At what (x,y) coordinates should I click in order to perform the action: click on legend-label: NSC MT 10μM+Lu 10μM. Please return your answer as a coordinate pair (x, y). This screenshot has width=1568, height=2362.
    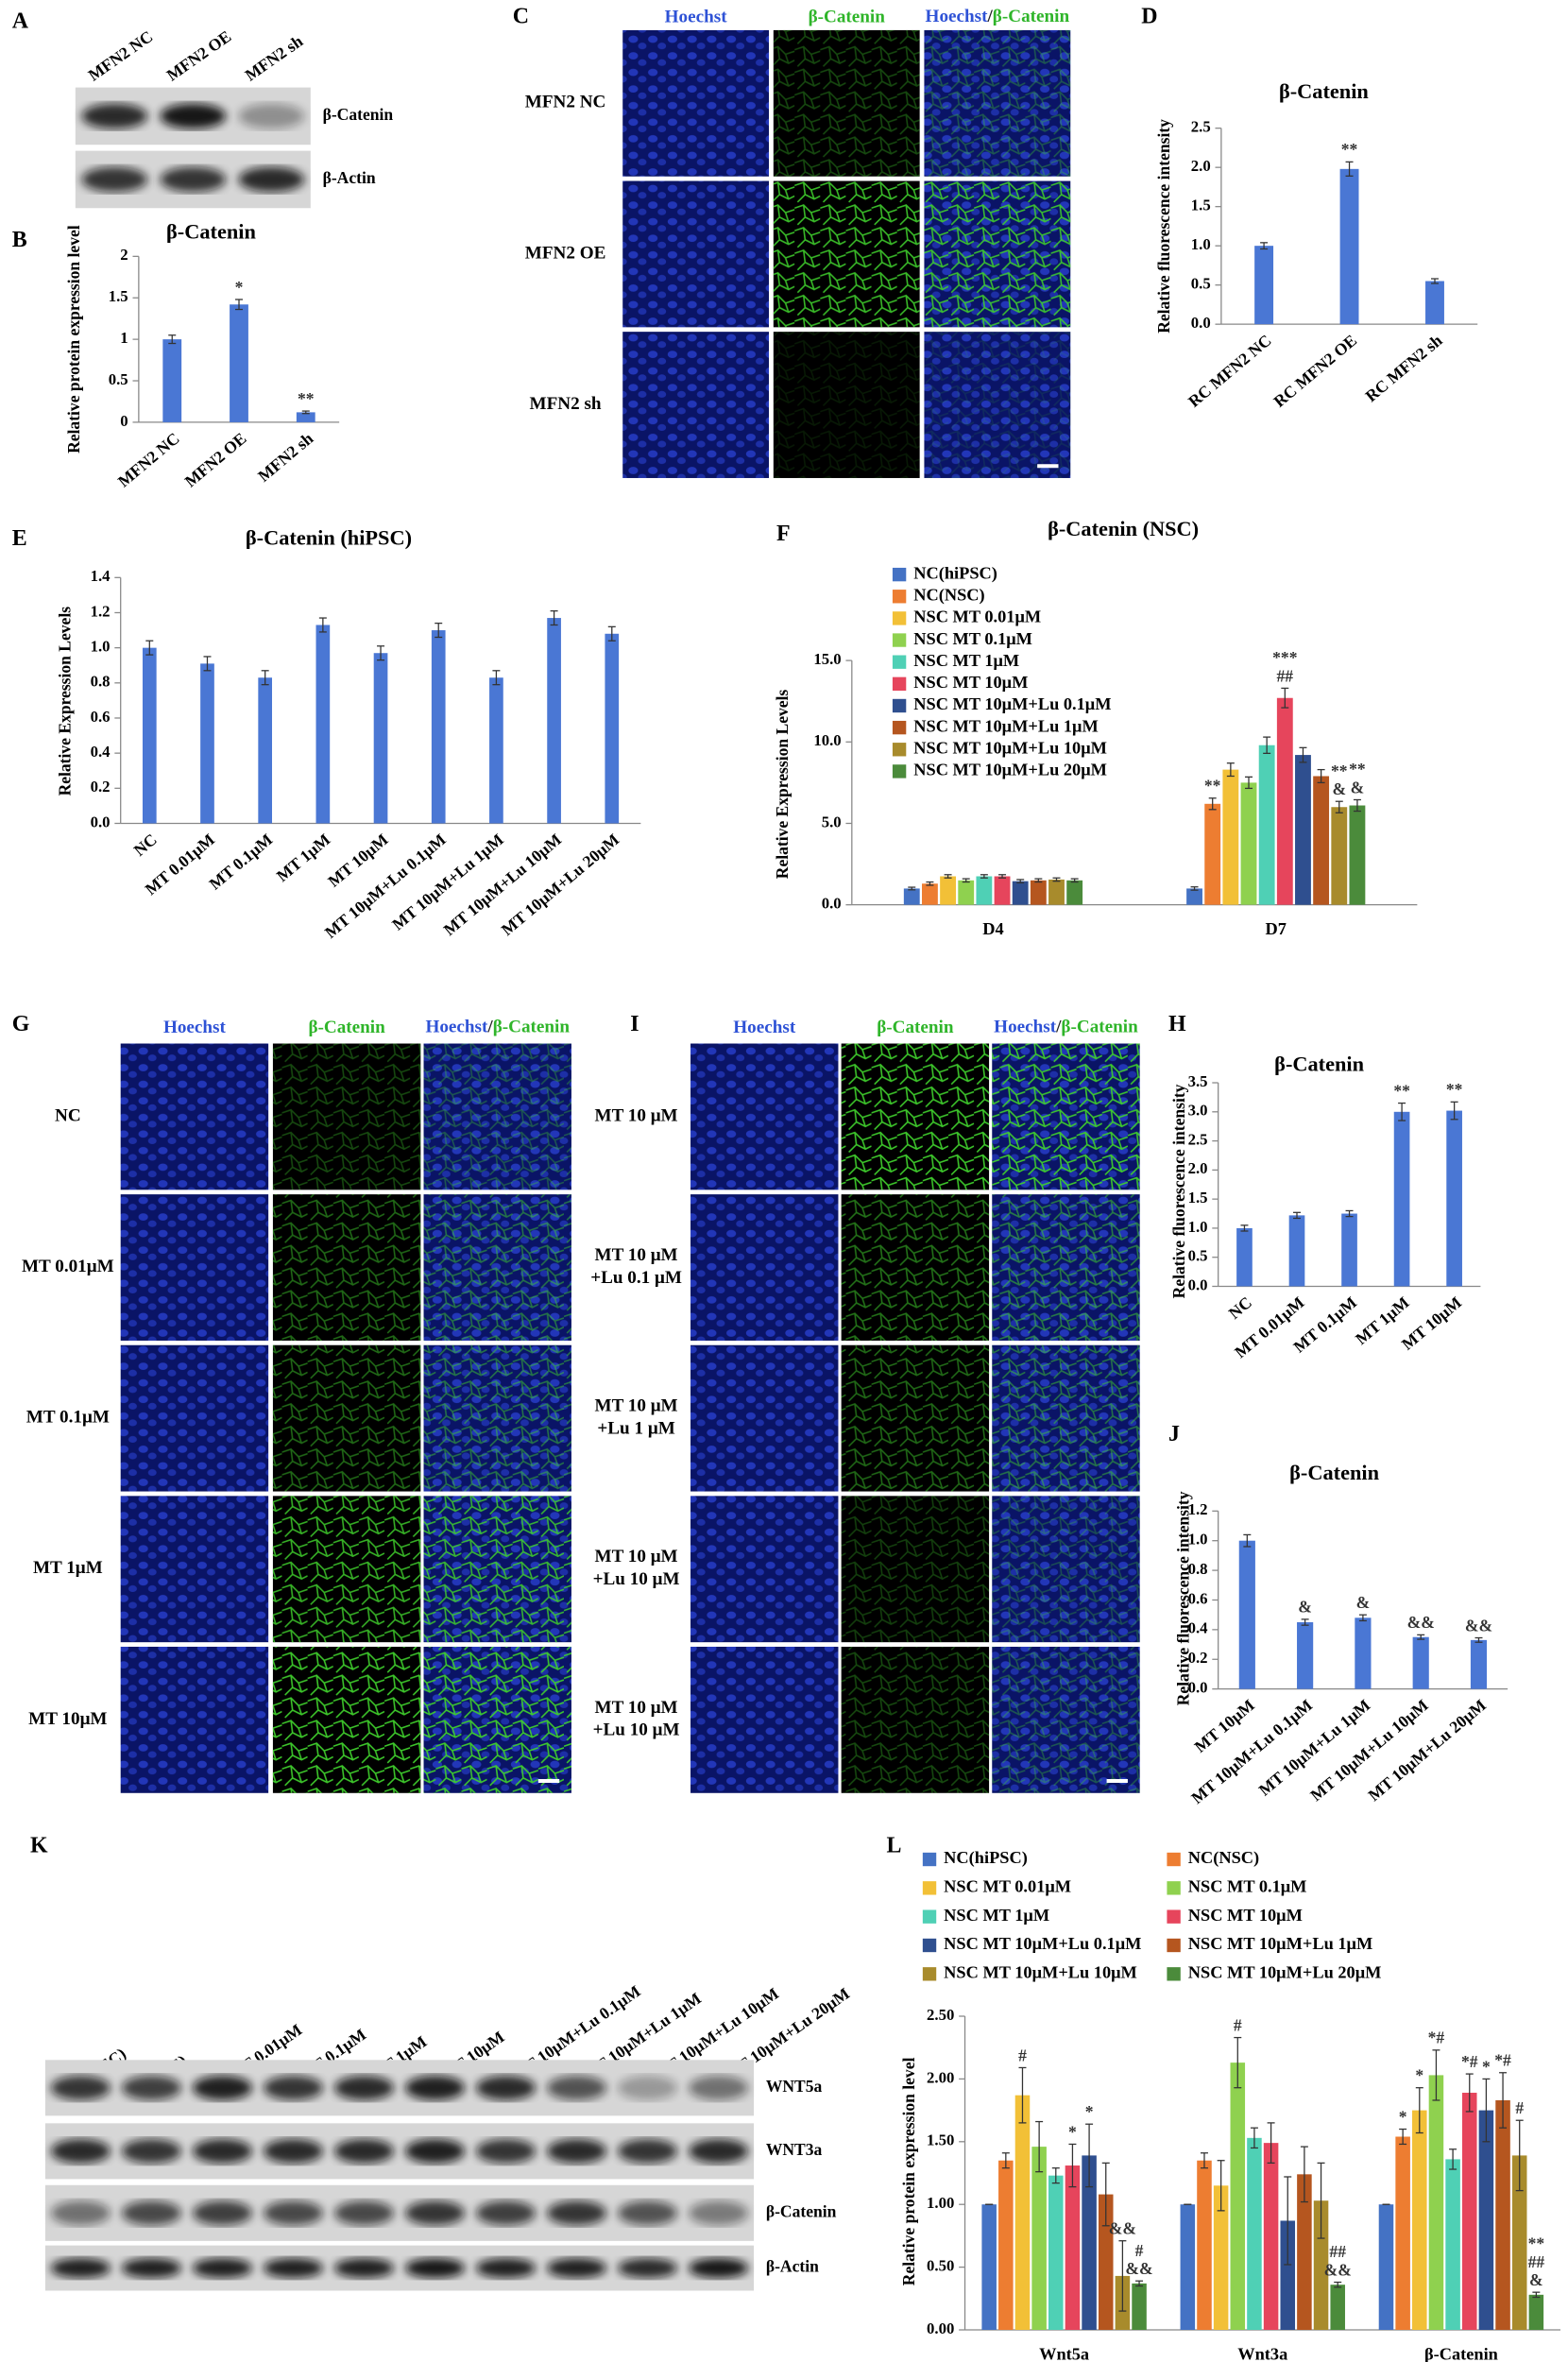
    Looking at the image, I should click on (1010, 748).